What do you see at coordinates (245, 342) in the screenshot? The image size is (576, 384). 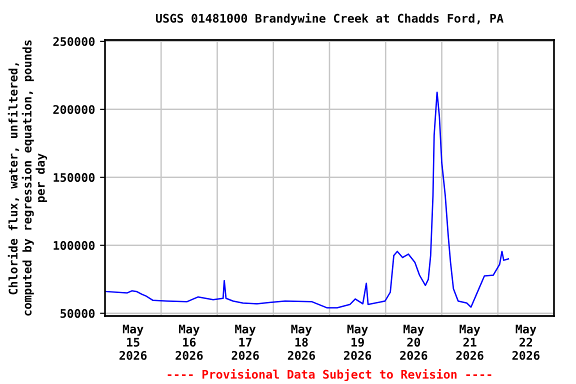 I see `x-tick-label: May 17 2026` at bounding box center [245, 342].